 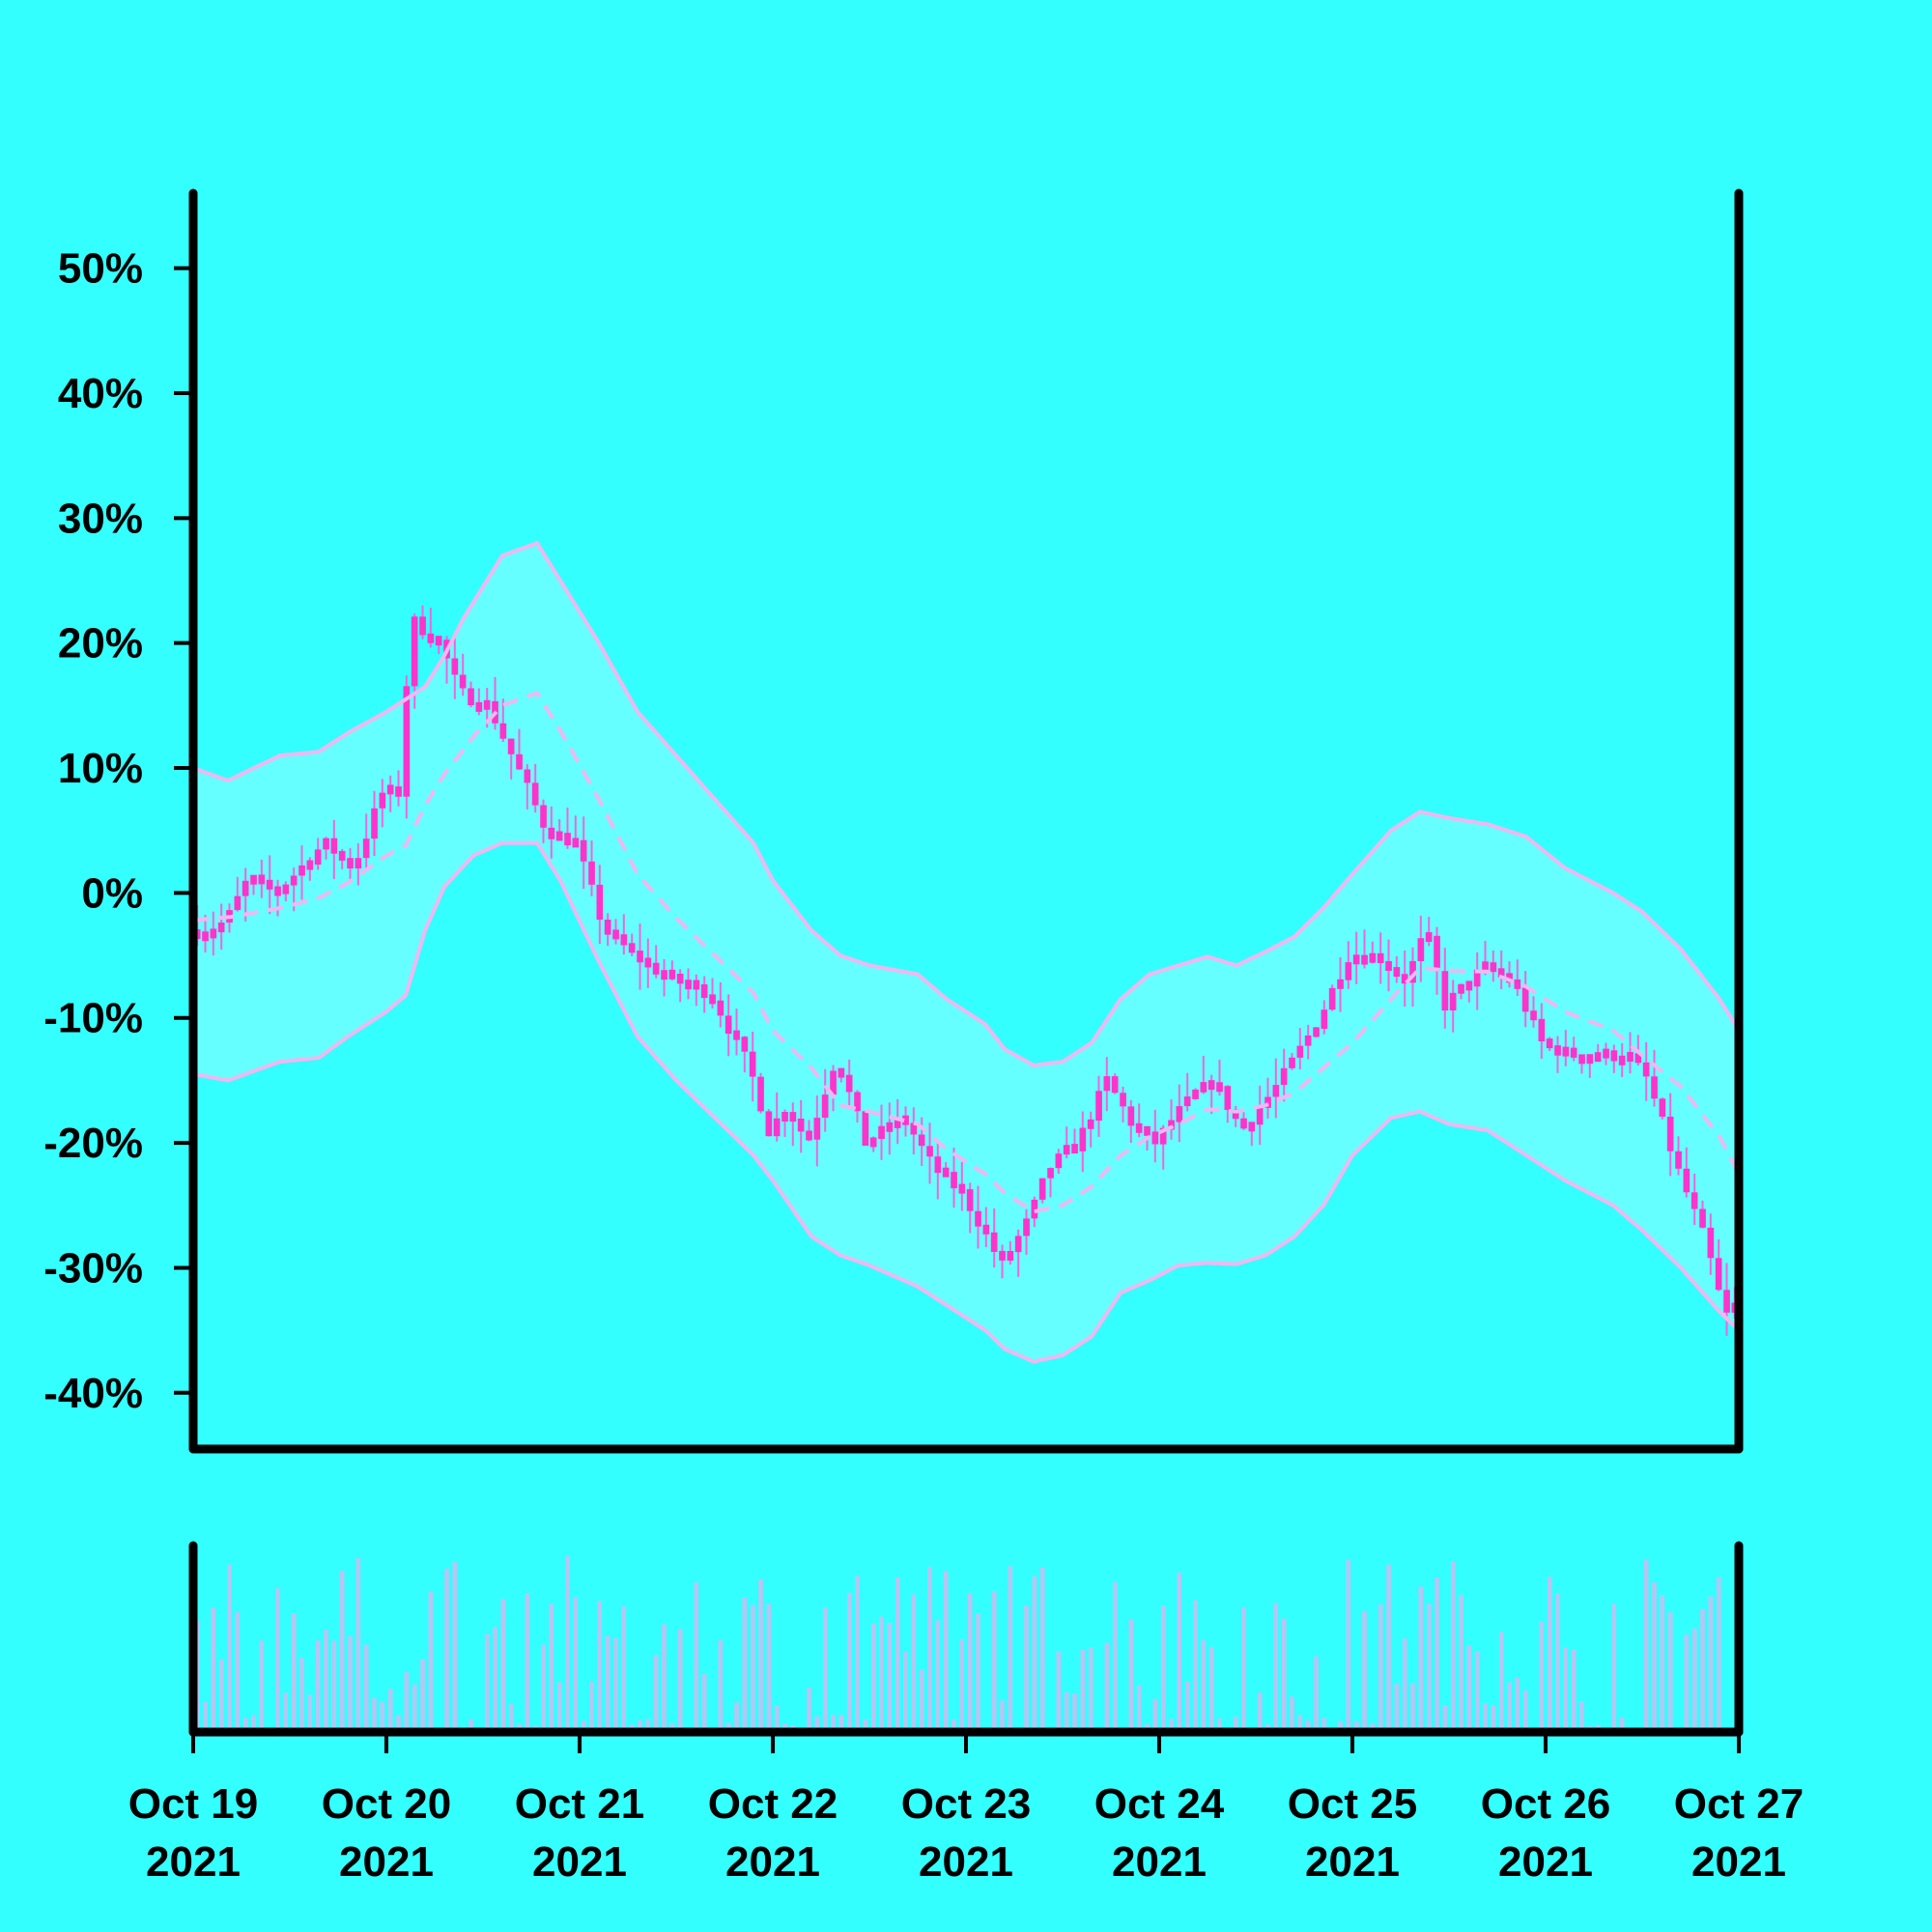 What do you see at coordinates (112, 893) in the screenshot?
I see `y-tick-label: 0%` at bounding box center [112, 893].